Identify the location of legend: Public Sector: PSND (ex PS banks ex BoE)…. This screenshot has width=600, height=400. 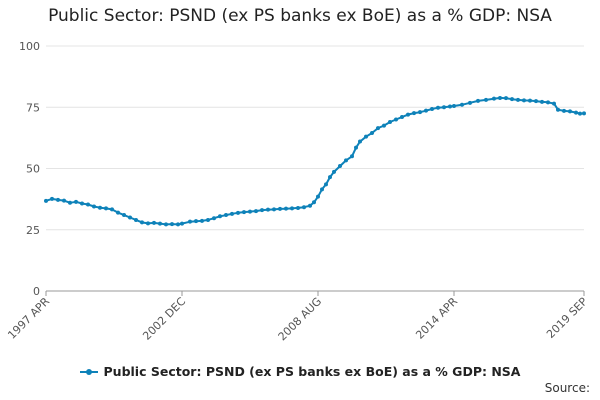
(300, 372).